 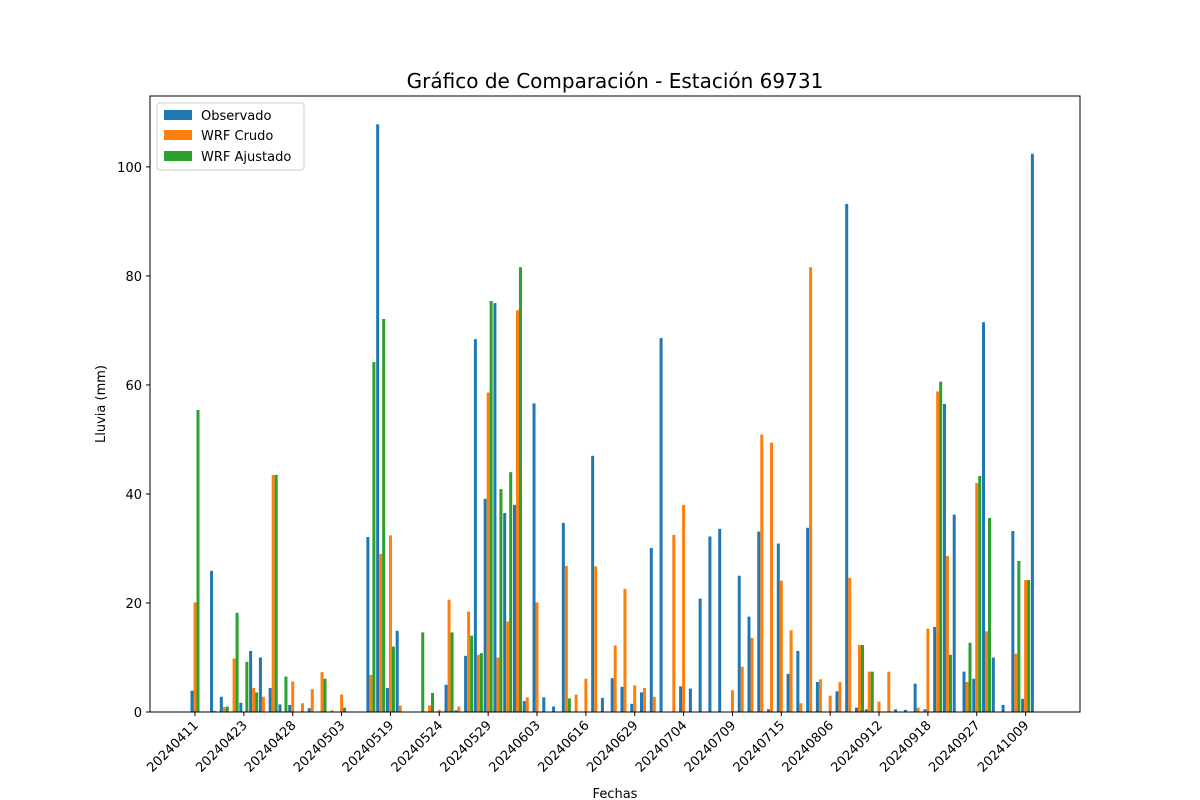 What do you see at coordinates (178, 115) in the screenshot?
I see `legend-swatch-observado` at bounding box center [178, 115].